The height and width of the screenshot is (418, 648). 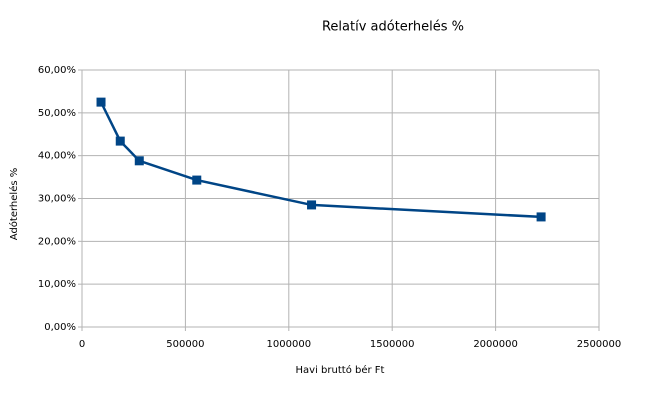 What do you see at coordinates (57, 241) in the screenshot?
I see `y-tick-label: 20,00%` at bounding box center [57, 241].